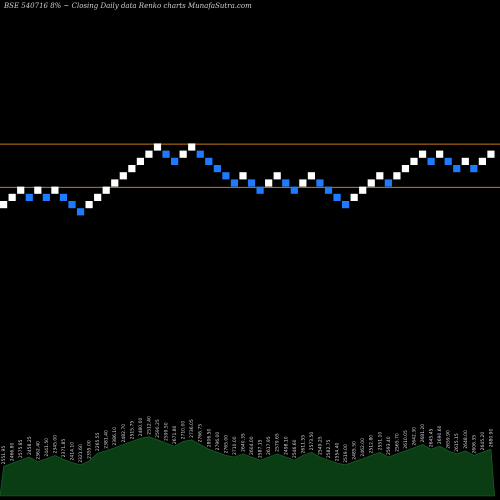 The height and width of the screenshot is (500, 500). I want to click on date-label: 2466.80, so click(13, 451).